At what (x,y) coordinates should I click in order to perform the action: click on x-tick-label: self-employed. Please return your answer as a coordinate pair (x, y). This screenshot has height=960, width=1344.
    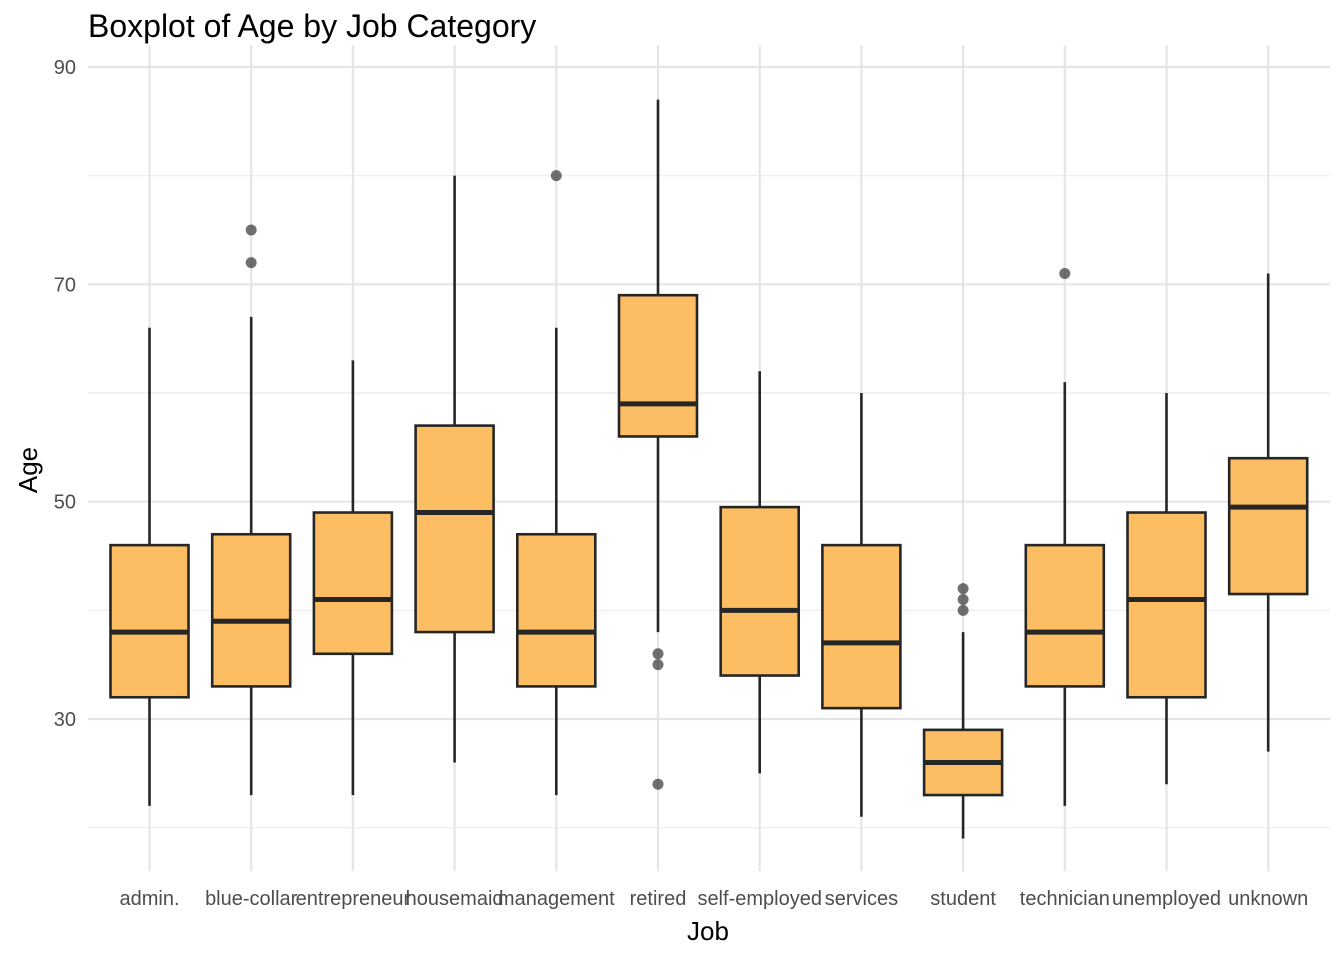
    Looking at the image, I should click on (759, 899).